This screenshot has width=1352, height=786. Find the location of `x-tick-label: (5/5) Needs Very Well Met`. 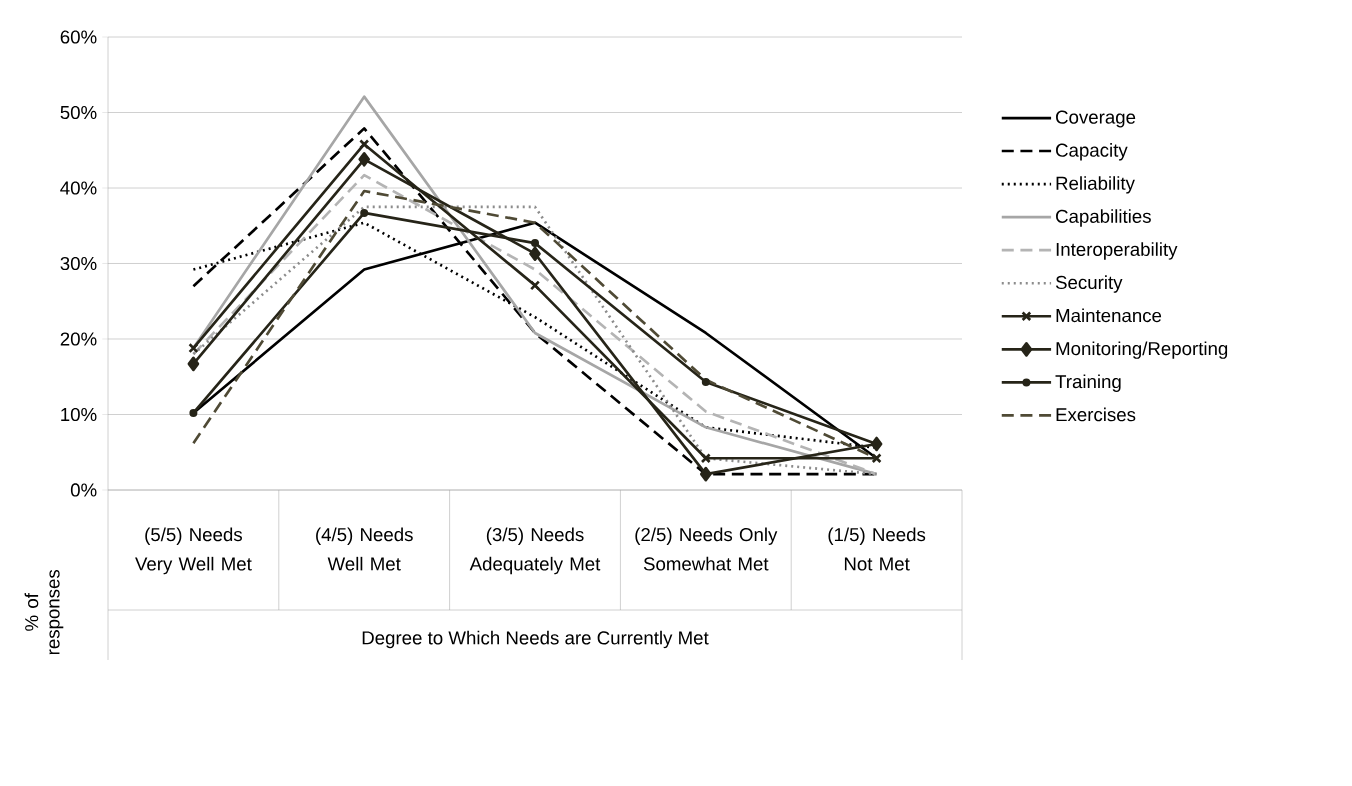

x-tick-label: (5/5) Needs Very Well Met is located at coordinates (193, 551).